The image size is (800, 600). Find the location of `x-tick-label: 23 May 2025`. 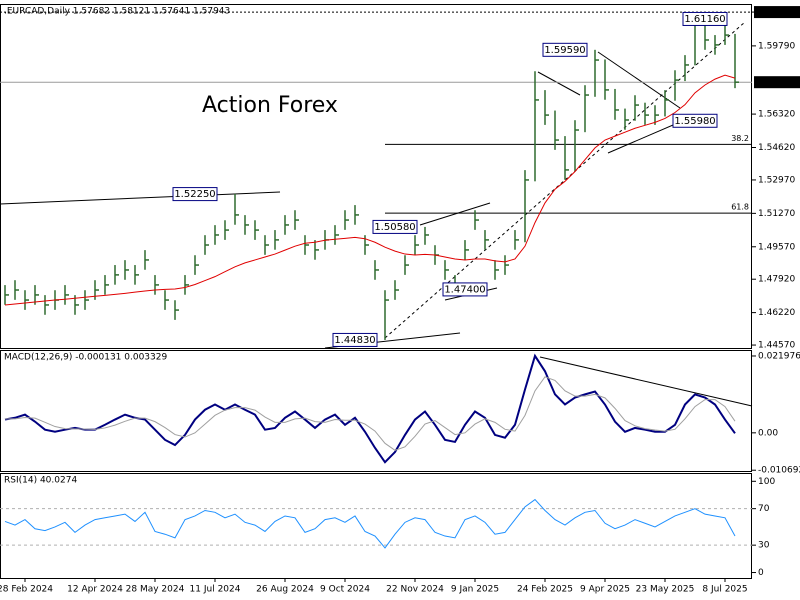

x-tick-label: 23 May 2025 is located at coordinates (665, 590).